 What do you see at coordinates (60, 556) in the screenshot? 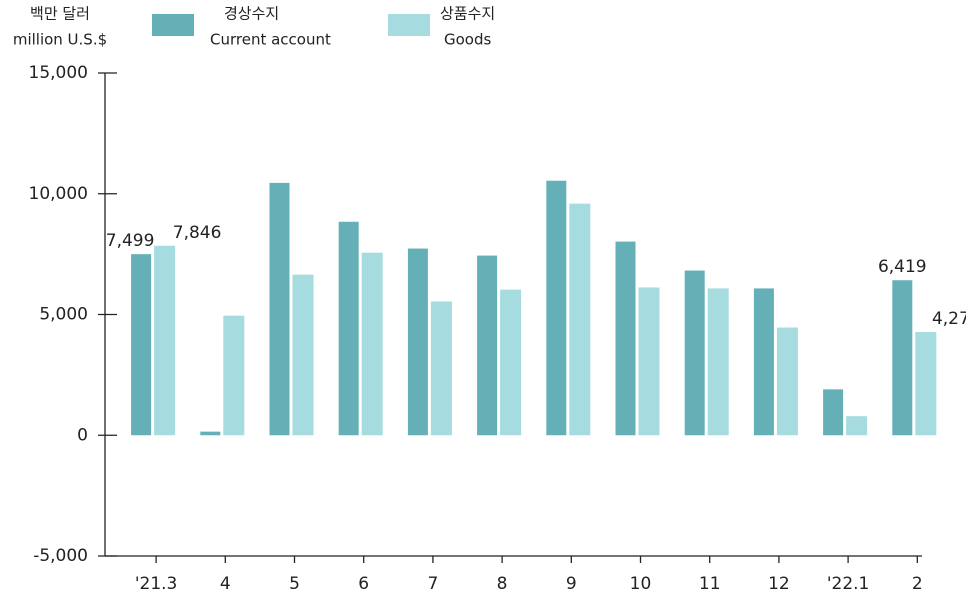
I see `y-tick-label: -5,000` at bounding box center [60, 556].